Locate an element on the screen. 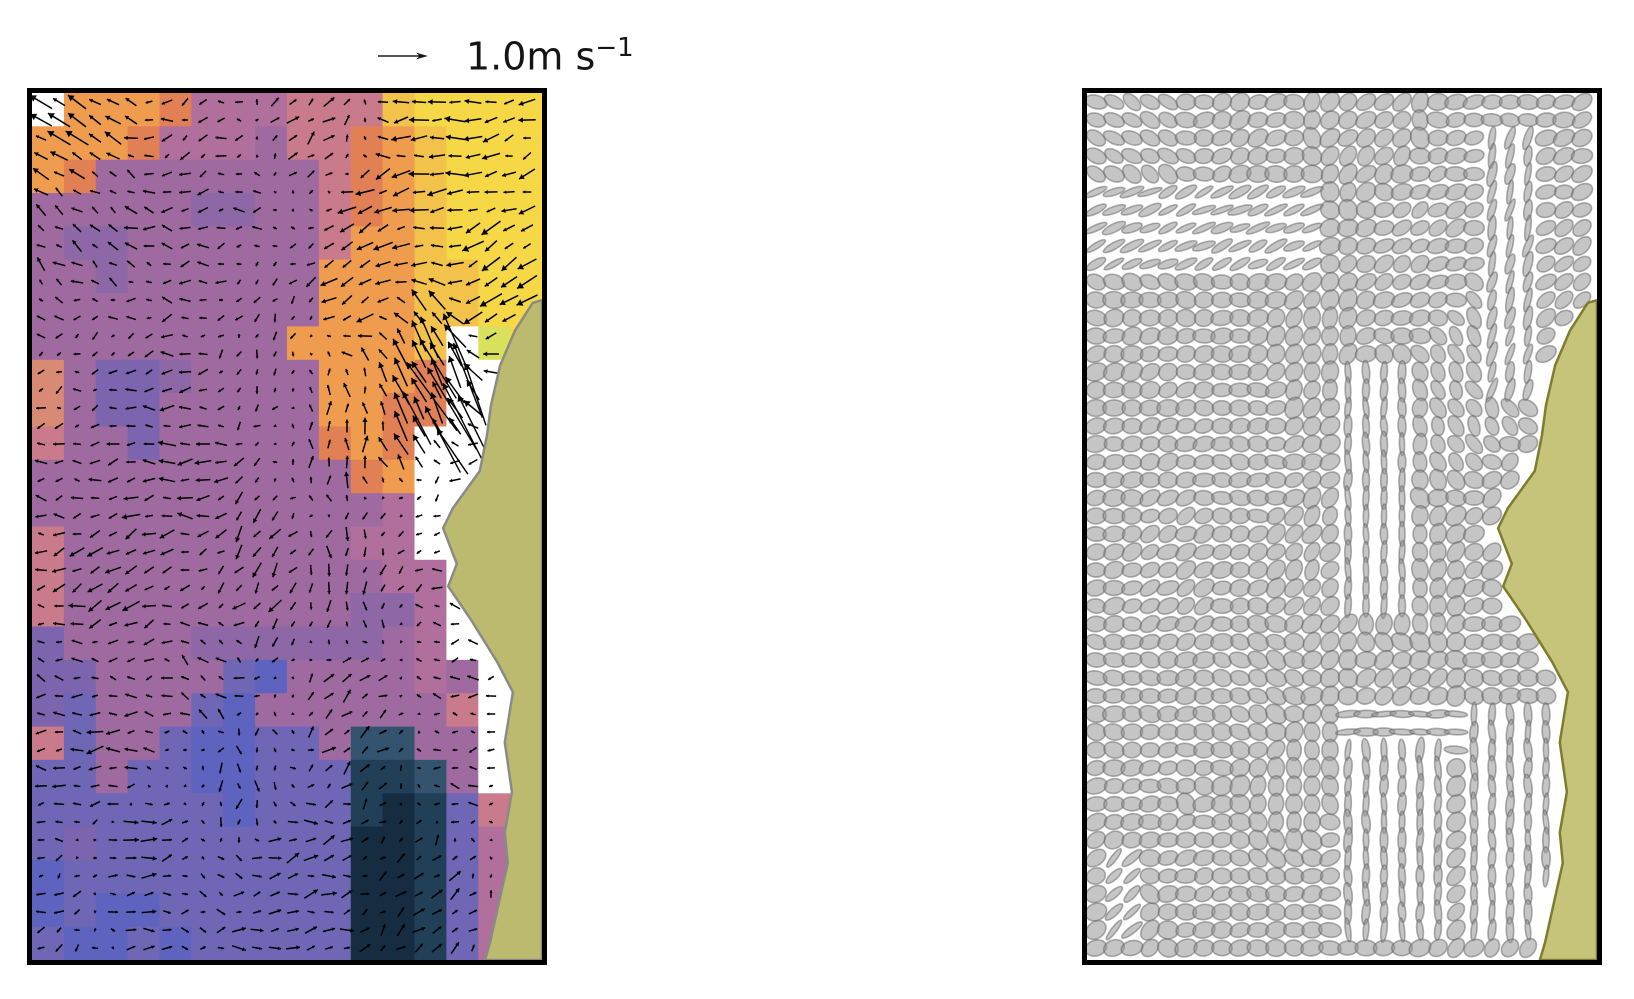 This screenshot has height=999, width=1634. quiver-key-label: 1.0m s−1 is located at coordinates (550, 56).